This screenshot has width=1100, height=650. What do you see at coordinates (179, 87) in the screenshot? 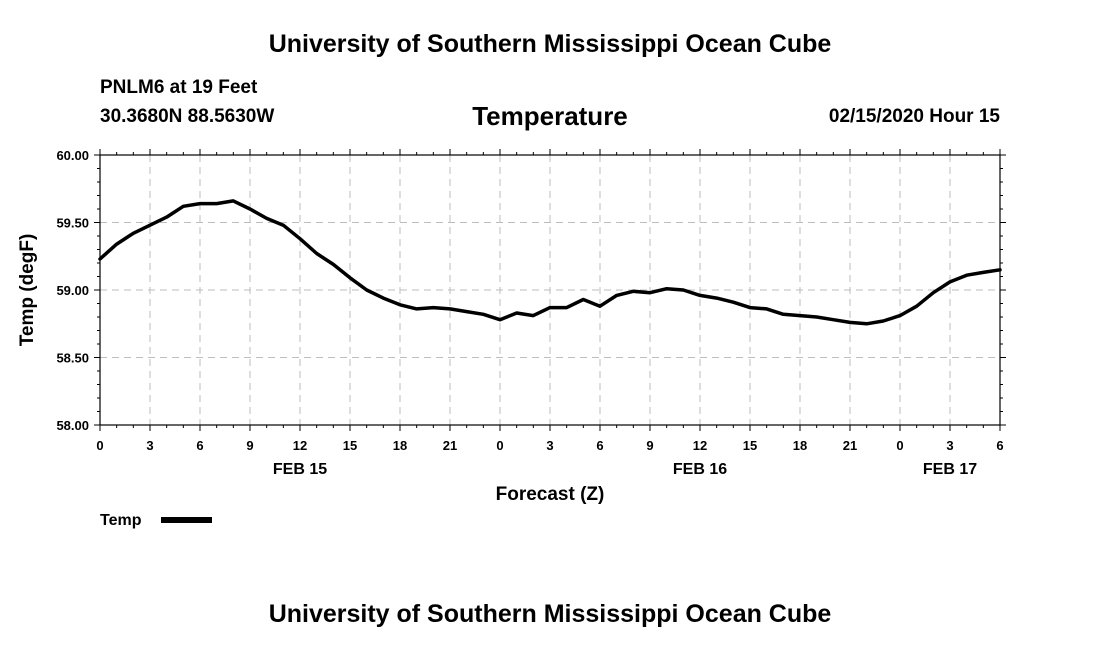
I see `station-label: PNLM6 at 19 Feet` at bounding box center [179, 87].